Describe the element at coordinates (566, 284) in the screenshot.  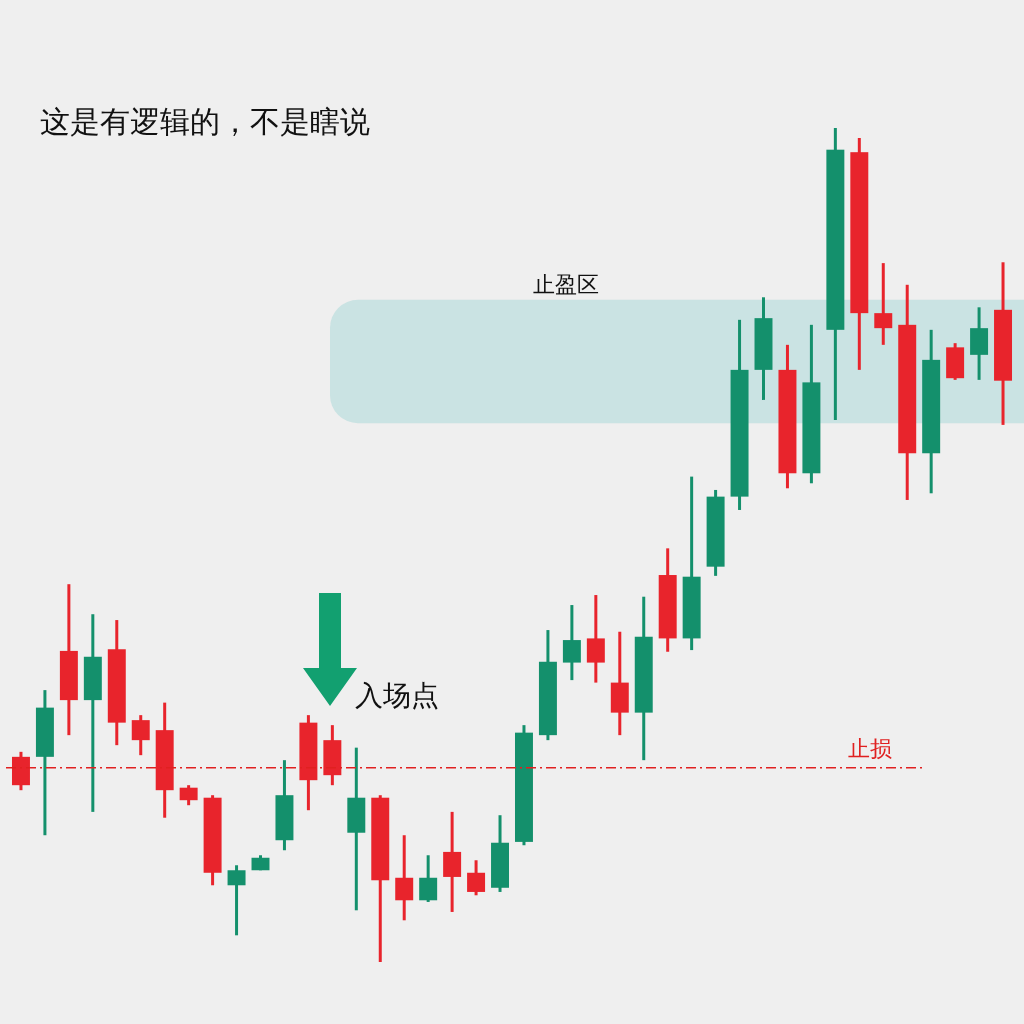
I see `band-label: 止盈区` at that location.